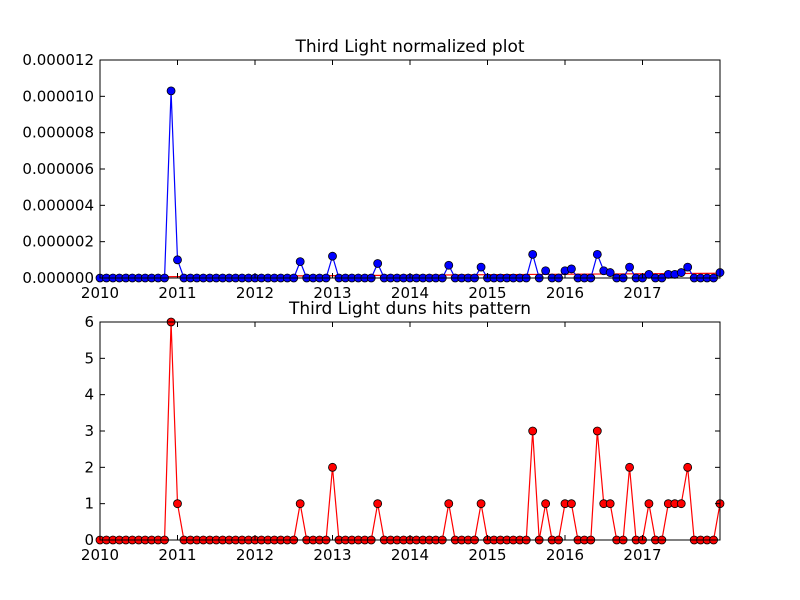  Describe the element at coordinates (89, 431) in the screenshot. I see `chart-hits-y-tick-label: 3` at that location.